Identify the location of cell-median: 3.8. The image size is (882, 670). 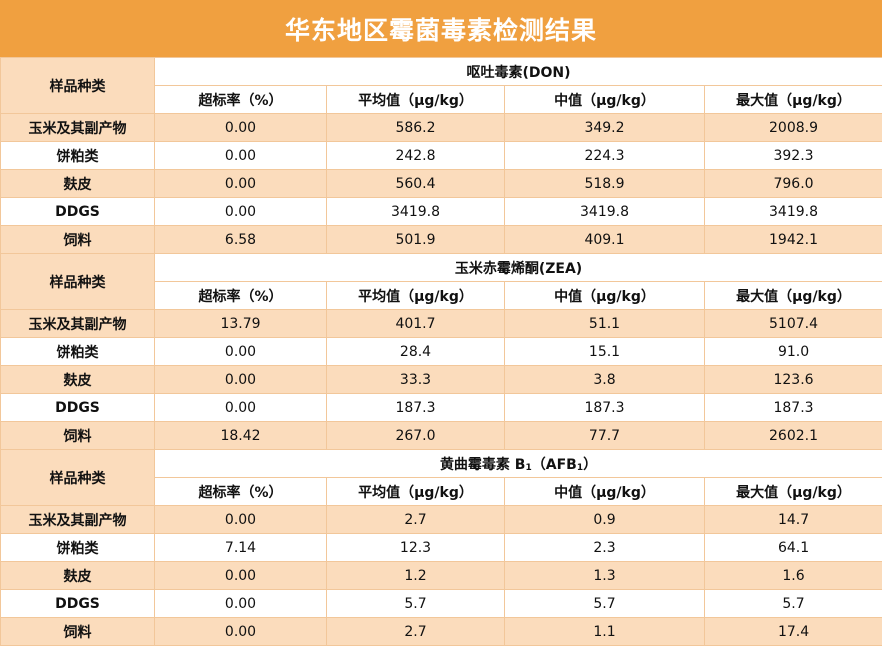
(604, 379).